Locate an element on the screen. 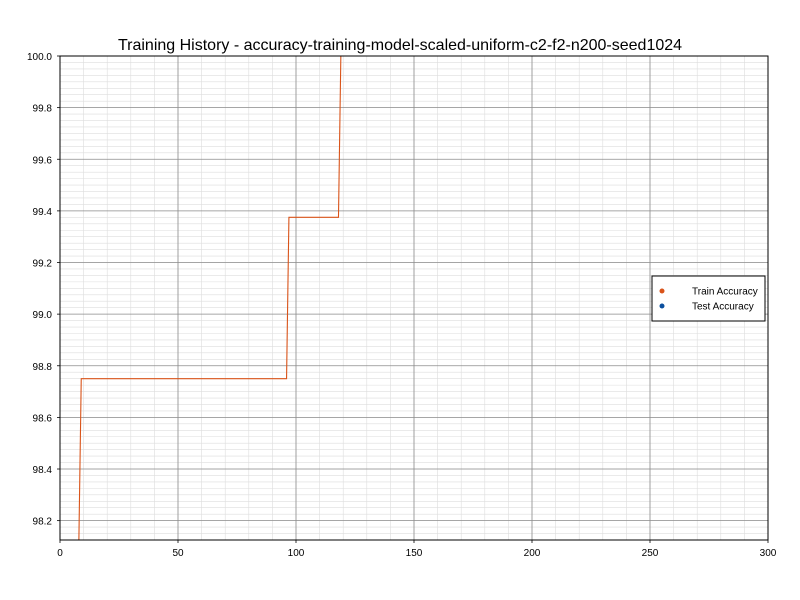 The width and height of the screenshot is (800, 600). x-tick-label: 250 is located at coordinates (650, 553).